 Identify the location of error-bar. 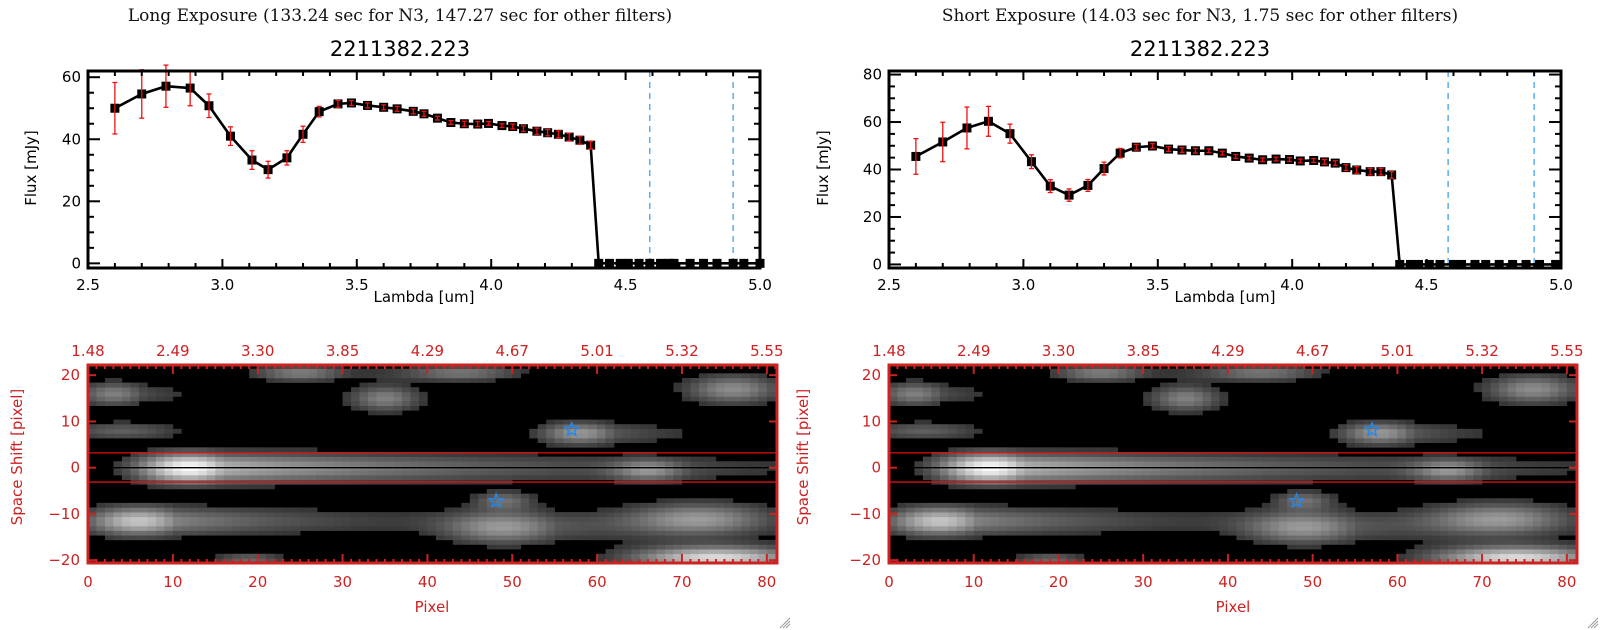
(1276, 159).